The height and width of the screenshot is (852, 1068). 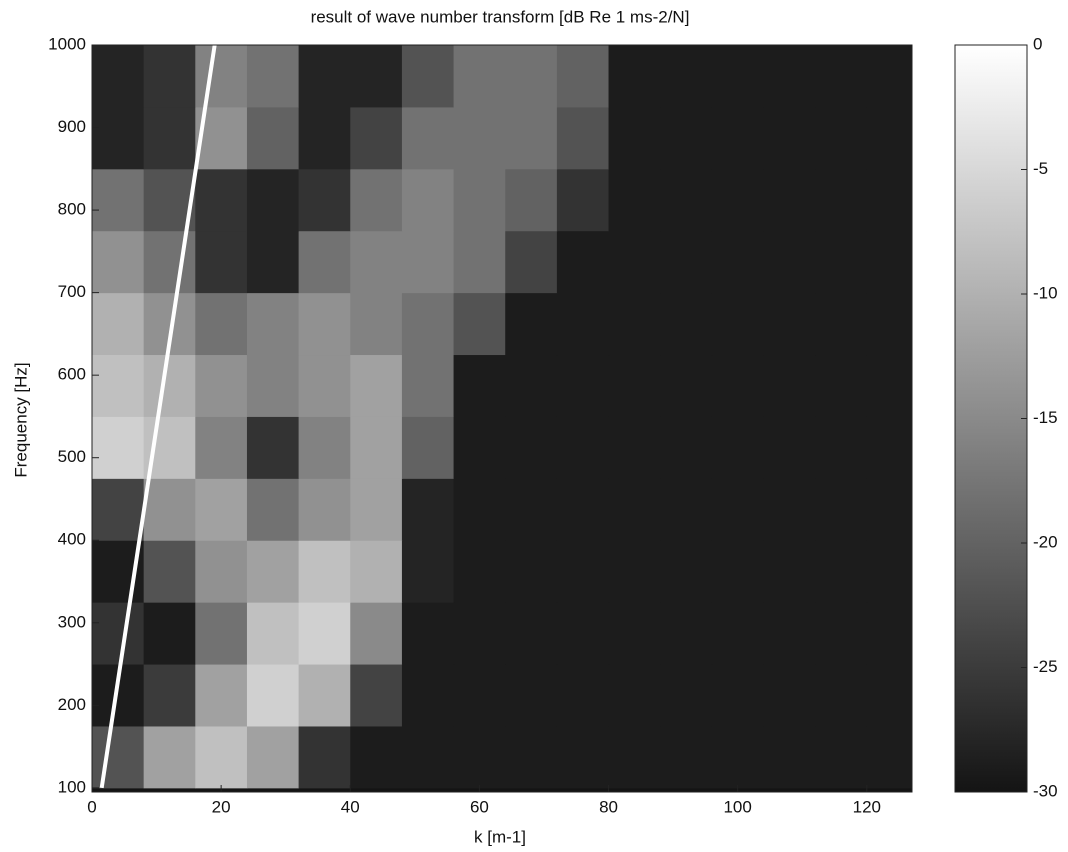 I want to click on y-tick-label: 900, so click(x=72, y=126).